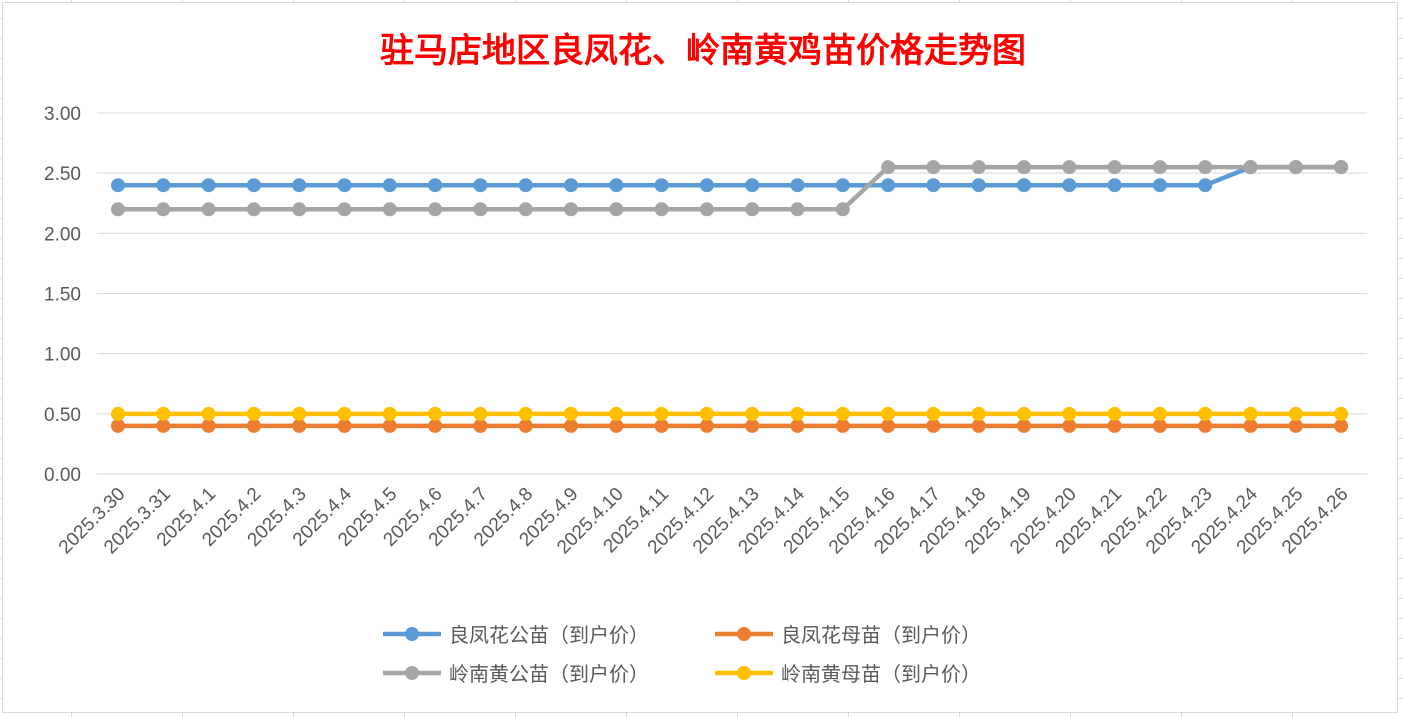 The height and width of the screenshot is (717, 1403). What do you see at coordinates (730, 176) in the screenshot?
I see `series-line` at bounding box center [730, 176].